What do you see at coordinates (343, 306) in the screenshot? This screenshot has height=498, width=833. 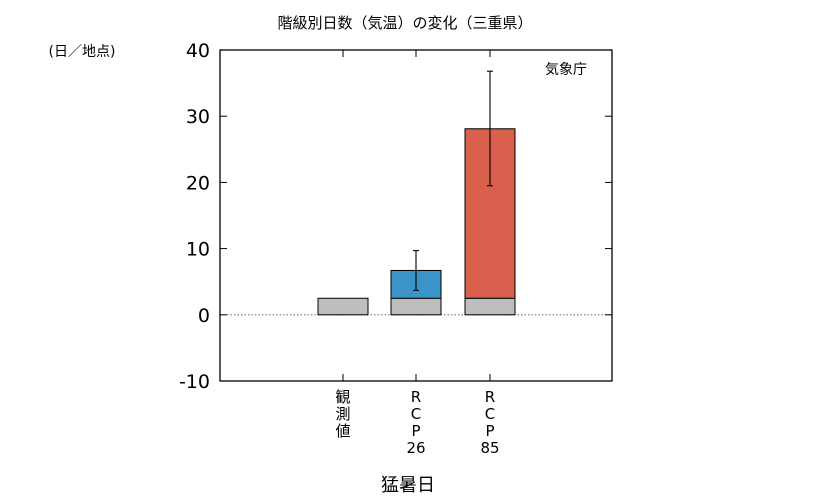 I see `bar-observed-present` at bounding box center [343, 306].